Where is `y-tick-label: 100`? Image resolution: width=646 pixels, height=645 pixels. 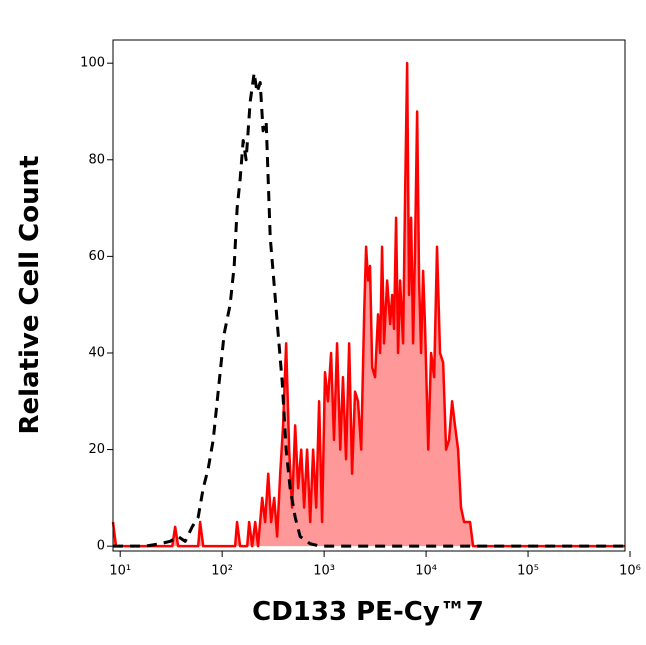
y-tick-label: 100 is located at coordinates (92, 63).